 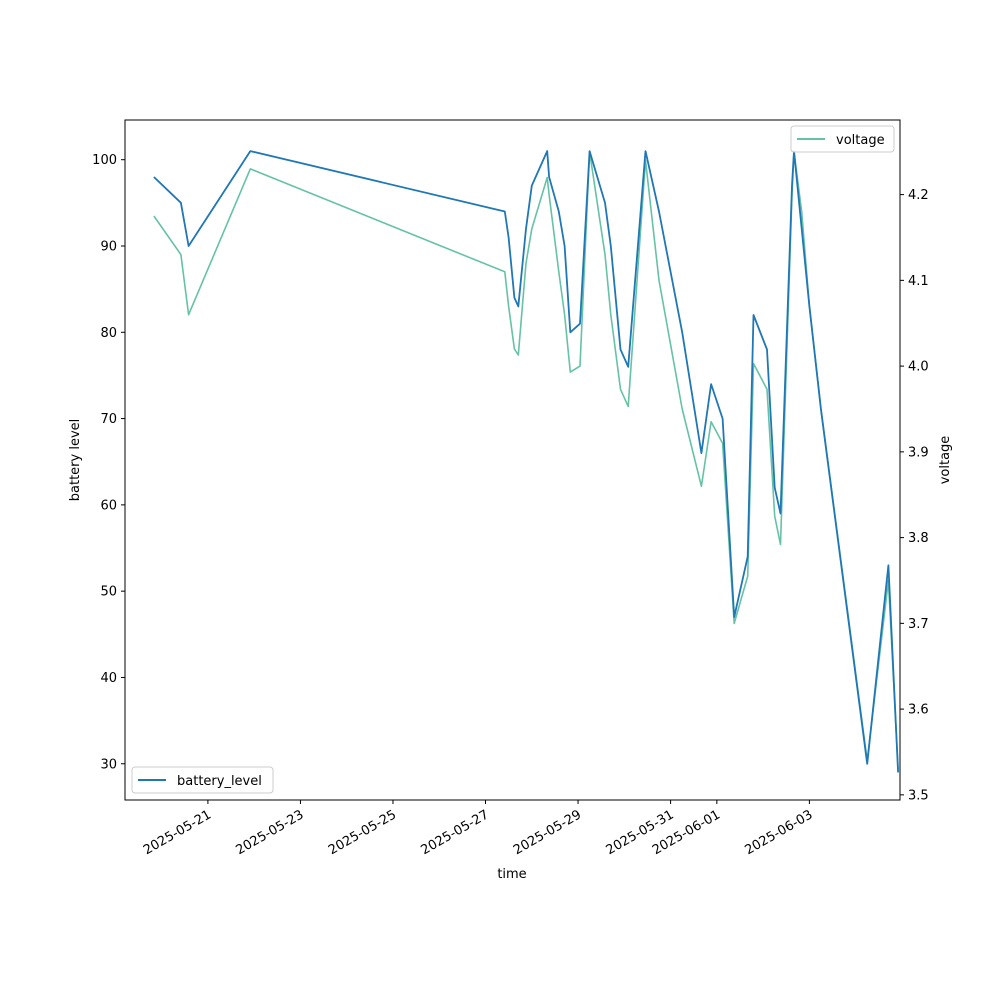 What do you see at coordinates (104, 160) in the screenshot?
I see `y-left-tick-label: 100` at bounding box center [104, 160].